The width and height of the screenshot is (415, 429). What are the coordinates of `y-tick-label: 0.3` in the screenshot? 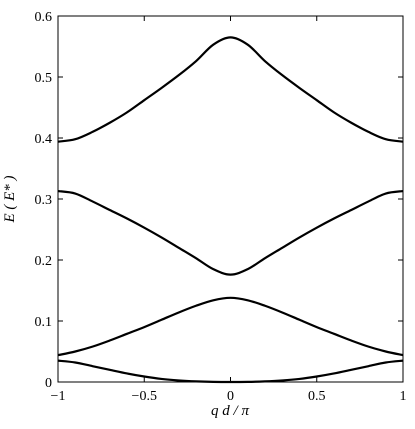 It's located at (44, 200).